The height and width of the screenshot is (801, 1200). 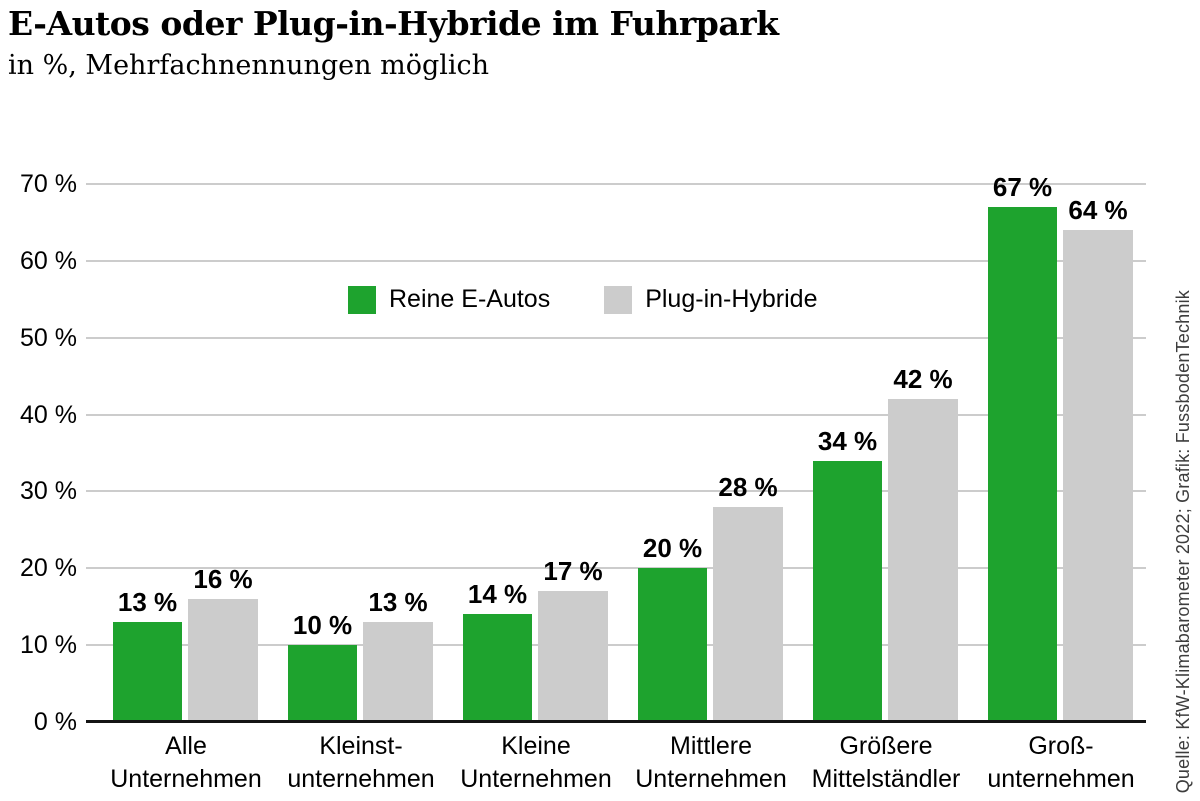 I want to click on value-label-green-5: 67 %, so click(x=1022, y=187).